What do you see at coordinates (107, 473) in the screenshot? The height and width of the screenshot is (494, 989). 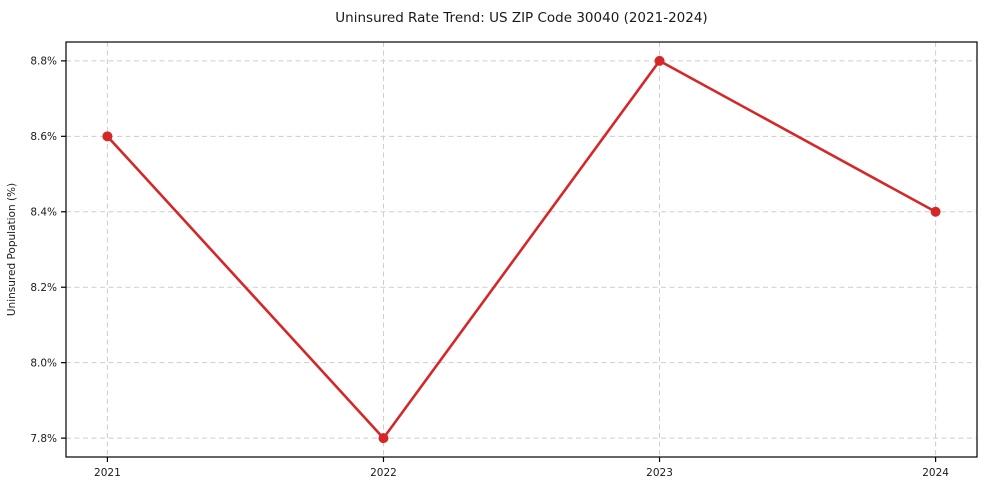 I see `x-tick-label: 2021` at bounding box center [107, 473].